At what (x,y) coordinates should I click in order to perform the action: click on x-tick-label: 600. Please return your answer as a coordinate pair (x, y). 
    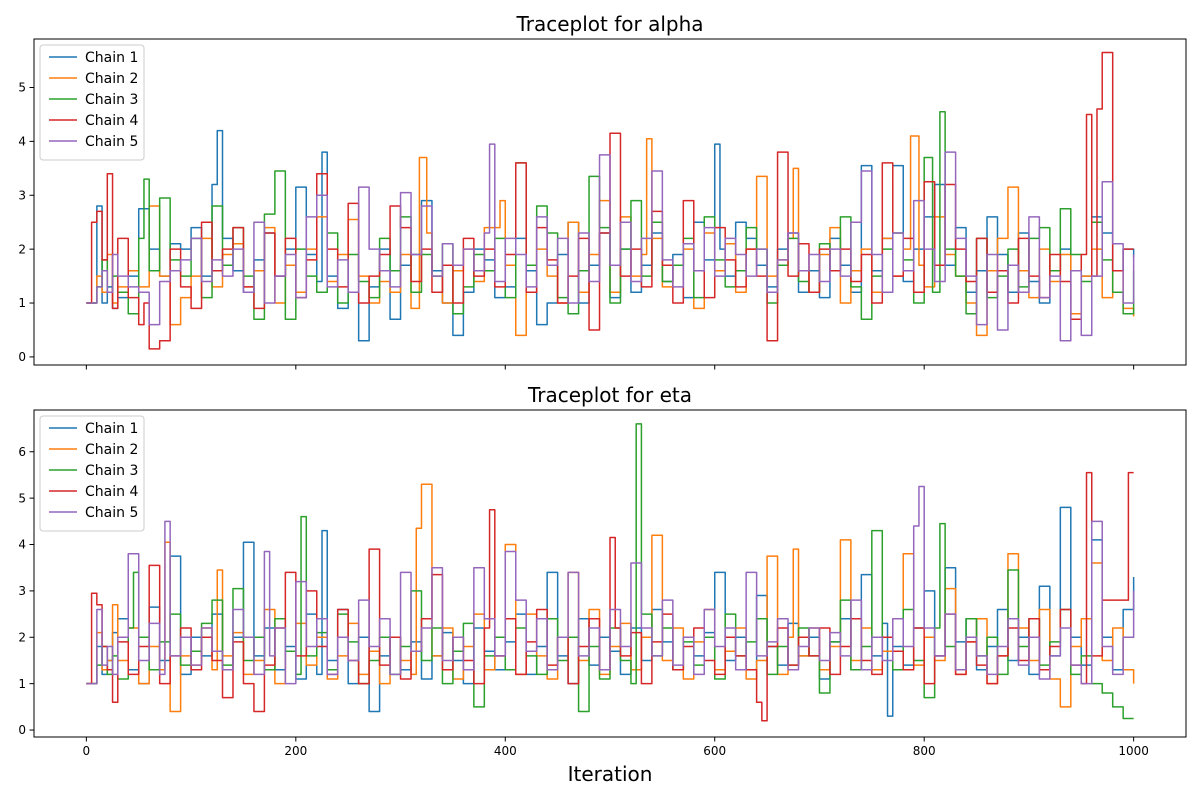
    Looking at the image, I should click on (714, 751).